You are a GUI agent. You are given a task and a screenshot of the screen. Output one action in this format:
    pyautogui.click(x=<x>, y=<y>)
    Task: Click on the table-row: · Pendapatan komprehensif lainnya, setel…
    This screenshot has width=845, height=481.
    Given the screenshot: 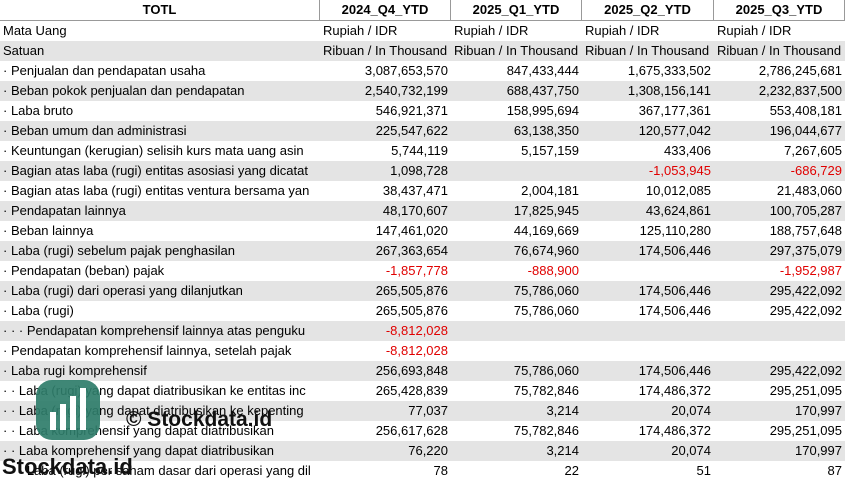 What is the action you would take?
    pyautogui.click(x=422, y=351)
    